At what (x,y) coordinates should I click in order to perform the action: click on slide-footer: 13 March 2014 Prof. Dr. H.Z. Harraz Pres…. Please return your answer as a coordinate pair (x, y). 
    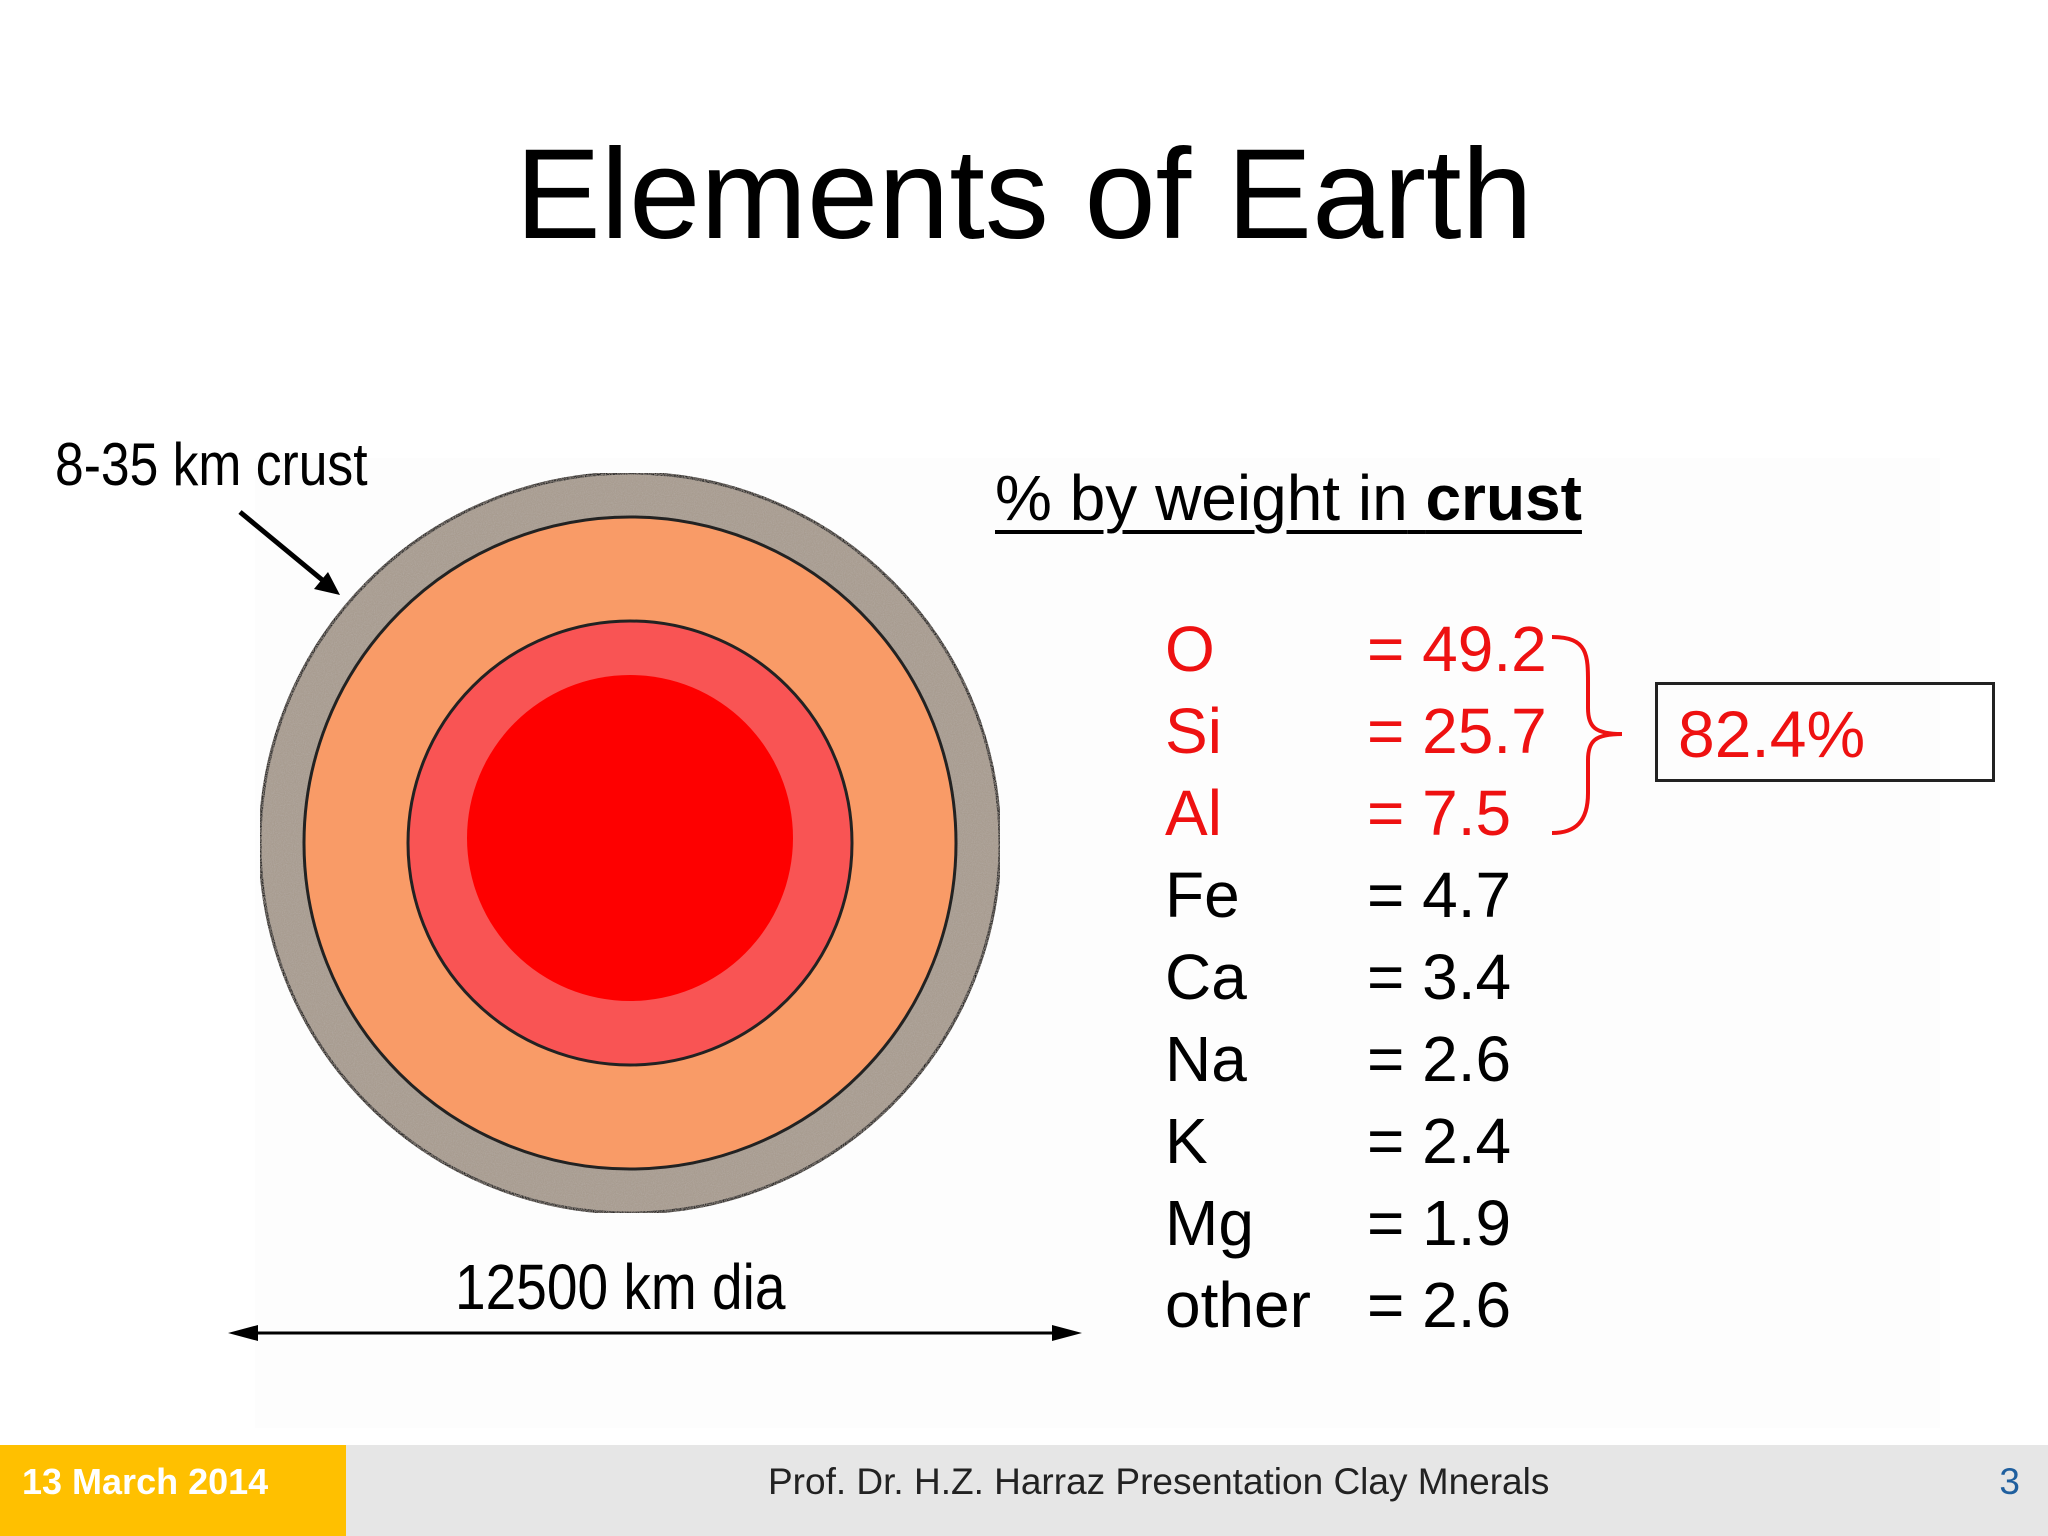
    Looking at the image, I should click on (1024, 1490).